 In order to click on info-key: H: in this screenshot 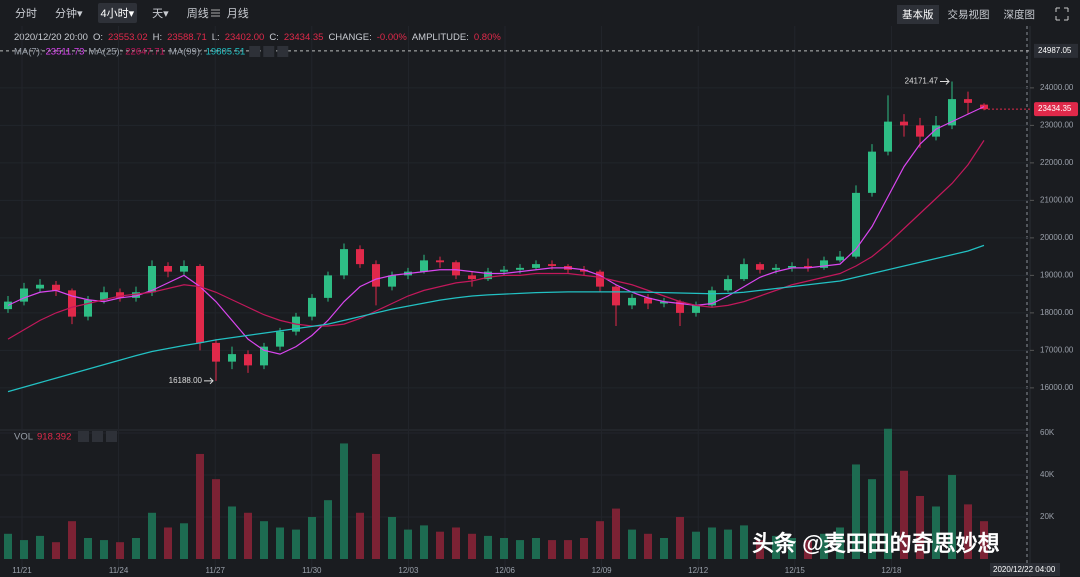, I will do `click(157, 37)`.